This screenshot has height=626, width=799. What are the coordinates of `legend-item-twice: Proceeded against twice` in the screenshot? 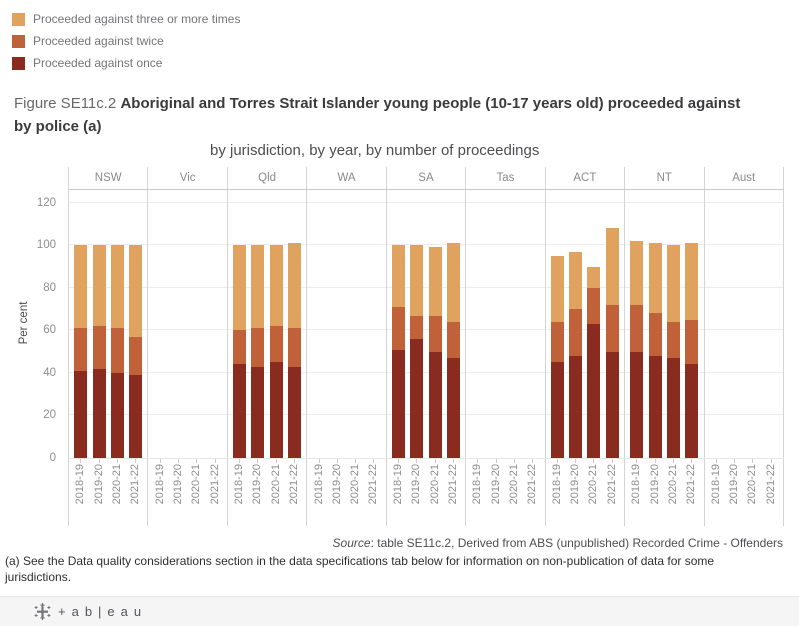 It's located at (126, 41).